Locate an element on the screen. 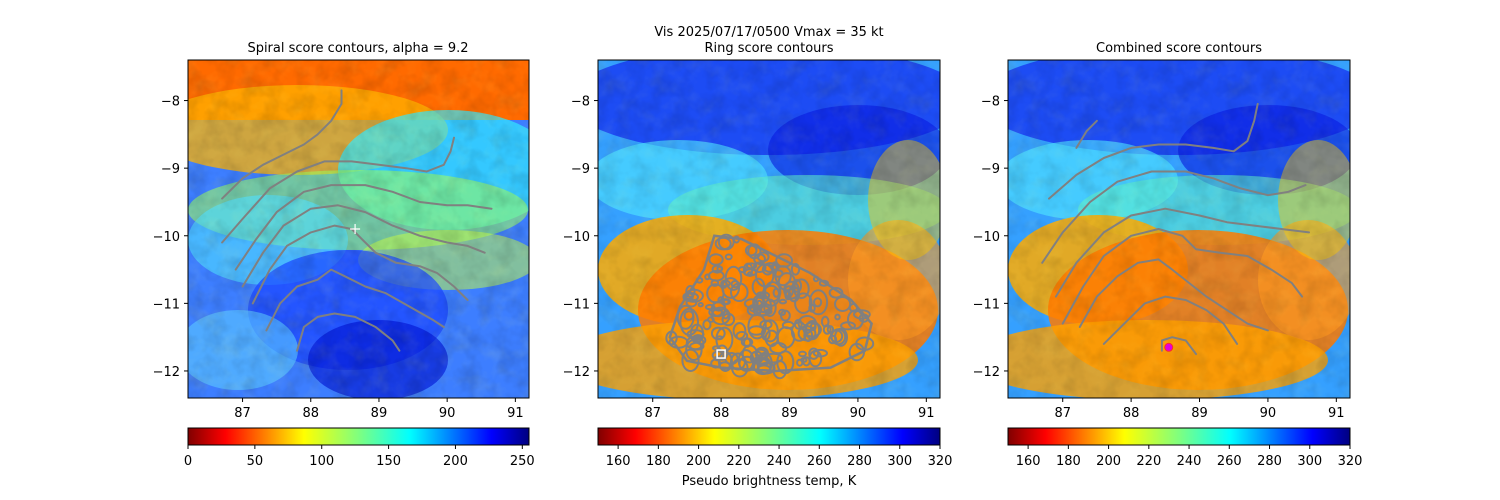 Image resolution: width=1500 pixels, height=500 pixels. colorbar-tick-label: 250 is located at coordinates (522, 461).